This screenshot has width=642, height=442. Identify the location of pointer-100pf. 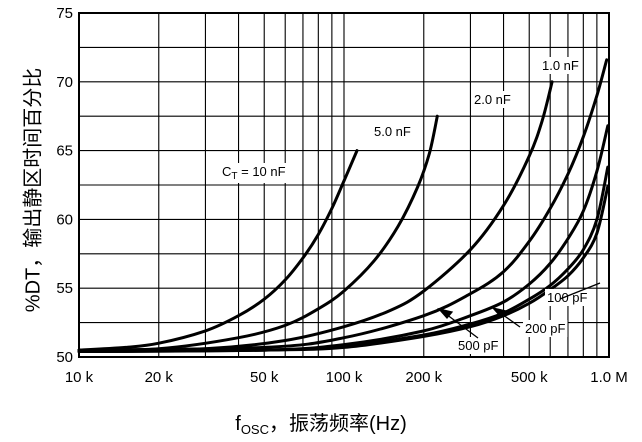
(580, 291).